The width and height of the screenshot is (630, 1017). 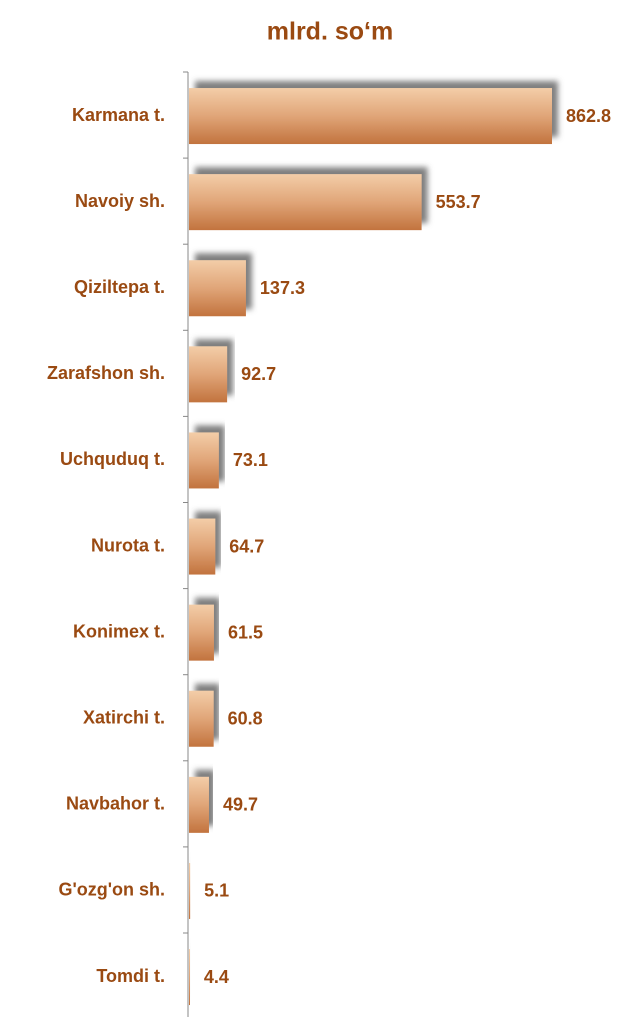 What do you see at coordinates (130, 976) in the screenshot?
I see `y-tick-label: Tomdi t.` at bounding box center [130, 976].